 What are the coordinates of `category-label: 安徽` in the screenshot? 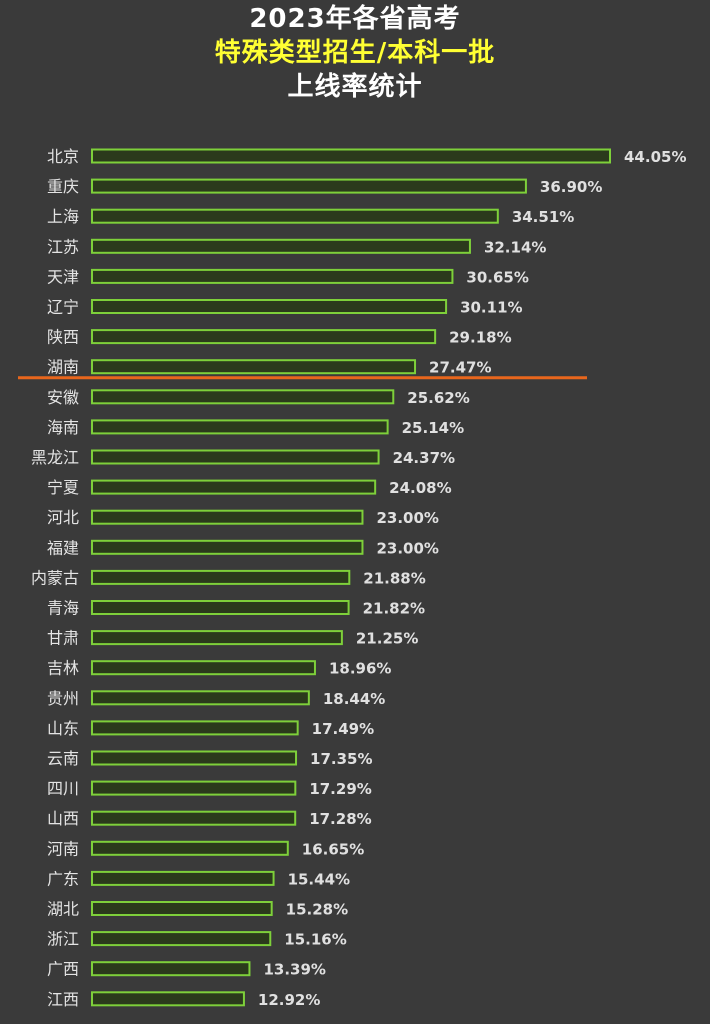 It's located at (63, 397).